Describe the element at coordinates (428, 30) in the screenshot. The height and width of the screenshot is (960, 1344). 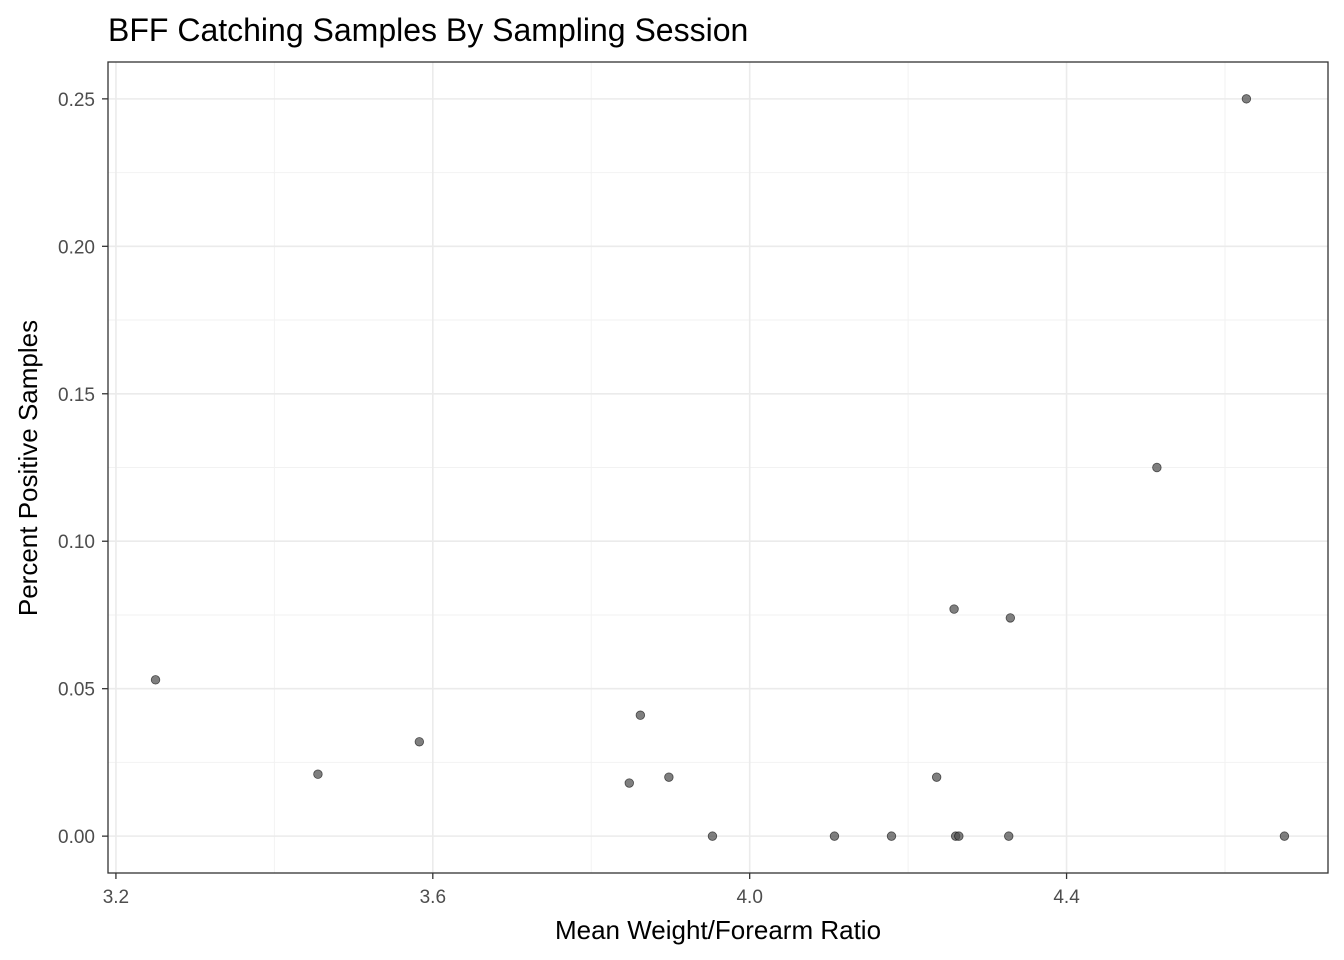
I see `chart-title: BFF Catching Samples By Sampling Session` at that location.